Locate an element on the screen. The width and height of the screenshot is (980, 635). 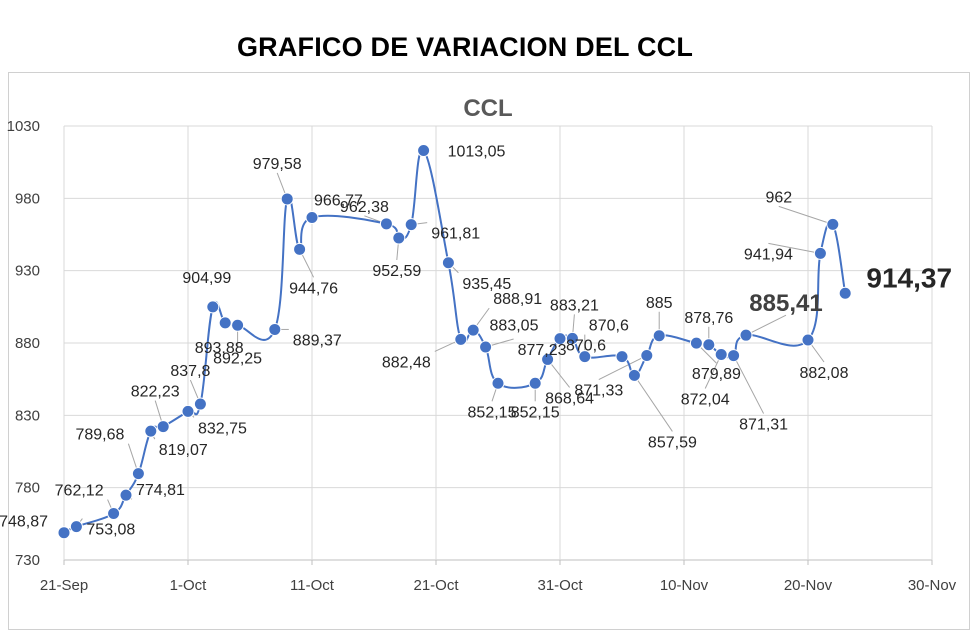
x-tick-label: 11-Oct is located at coordinates (312, 585).